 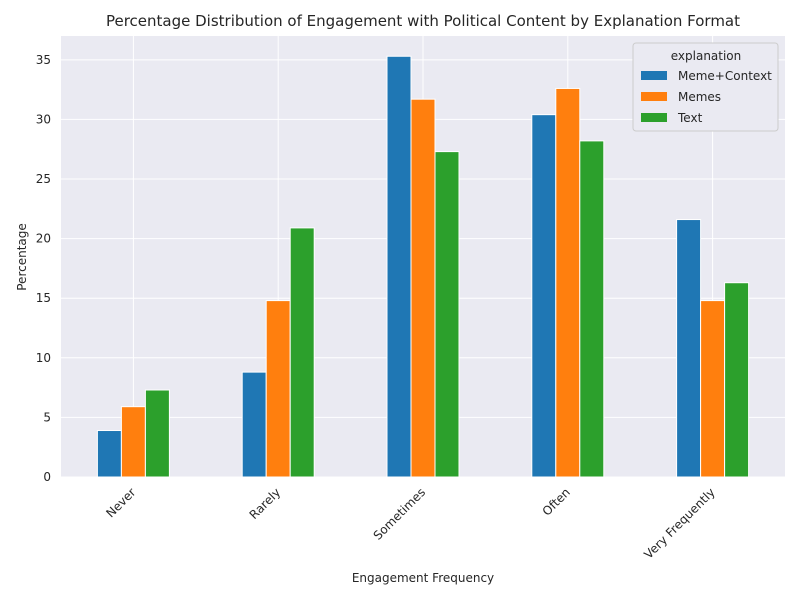 I want to click on bar-text-sometimes, so click(x=447, y=314).